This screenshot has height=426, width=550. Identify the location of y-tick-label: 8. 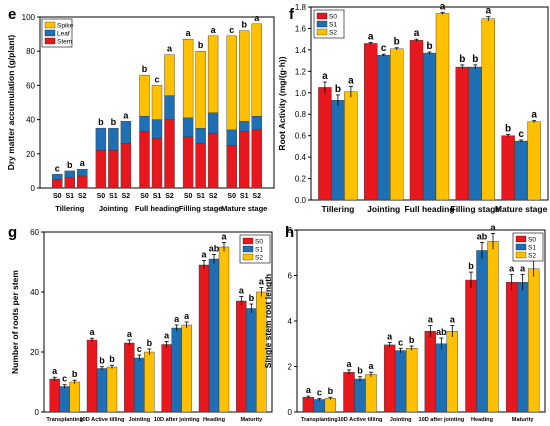
(290, 230).